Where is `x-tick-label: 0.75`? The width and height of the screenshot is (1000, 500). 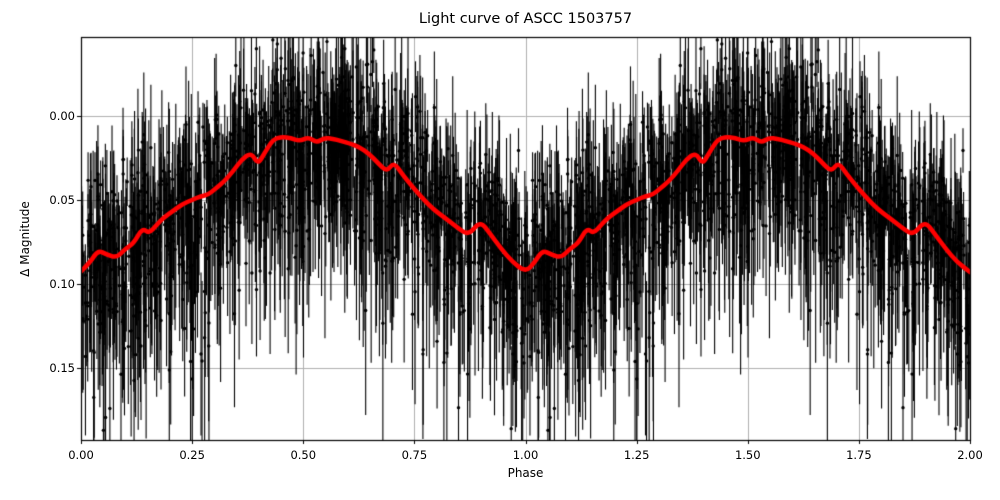 x-tick-label: 0.75 is located at coordinates (414, 455).